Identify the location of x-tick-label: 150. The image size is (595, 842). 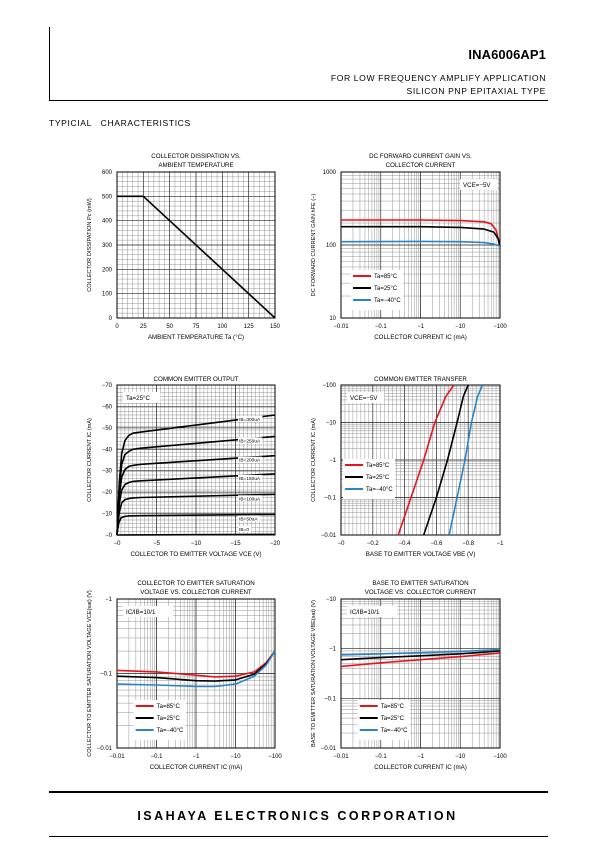
(275, 327).